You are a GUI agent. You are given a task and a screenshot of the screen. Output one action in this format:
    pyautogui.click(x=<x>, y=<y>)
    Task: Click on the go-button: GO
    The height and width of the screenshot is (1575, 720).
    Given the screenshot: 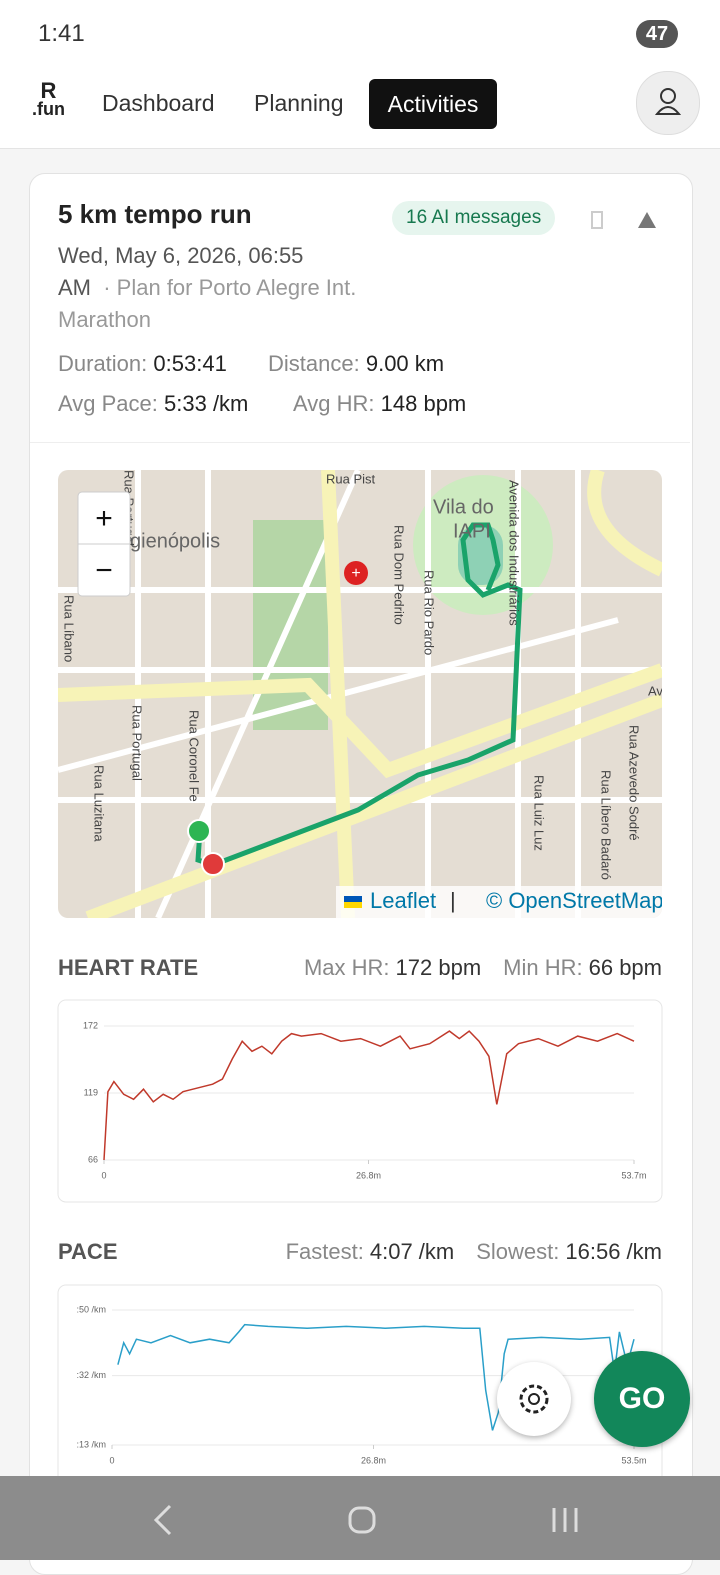 What is the action you would take?
    pyautogui.click(x=642, y=1399)
    